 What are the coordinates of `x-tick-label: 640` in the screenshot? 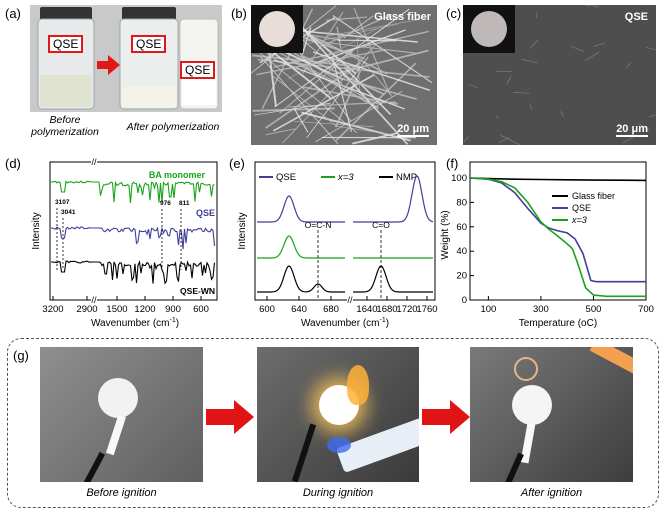 It's located at (299, 309).